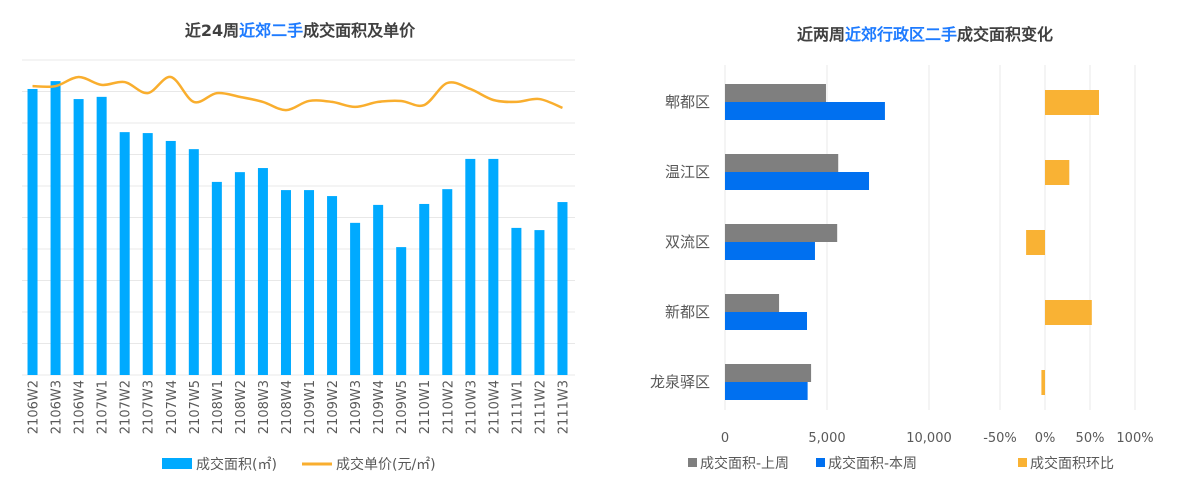  Describe the element at coordinates (687, 242) in the screenshot. I see `category-label: 双流区` at that location.